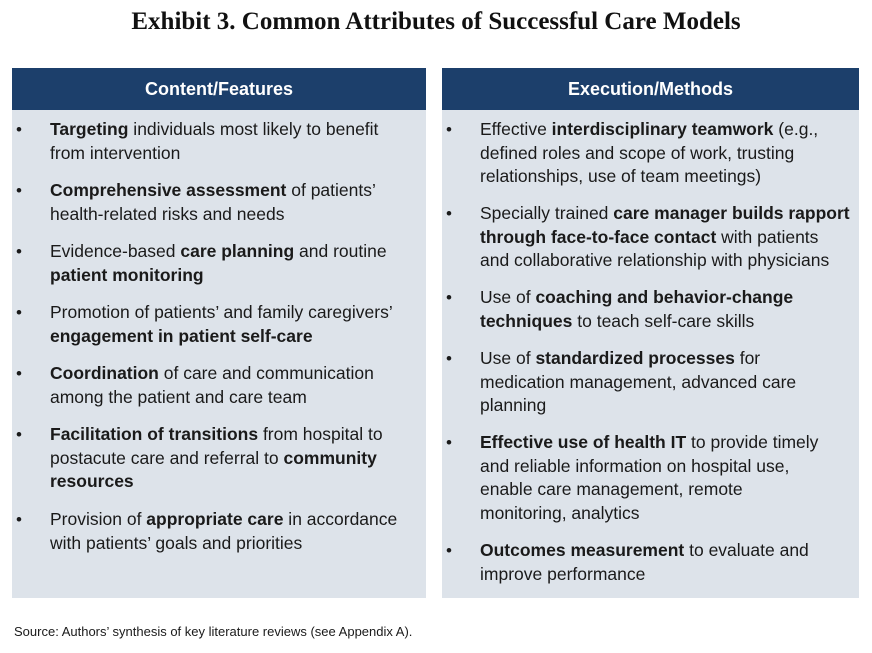 The width and height of the screenshot is (872, 653). Describe the element at coordinates (253, 129) in the screenshot. I see `text-run: individuals most likely to benefit` at that location.